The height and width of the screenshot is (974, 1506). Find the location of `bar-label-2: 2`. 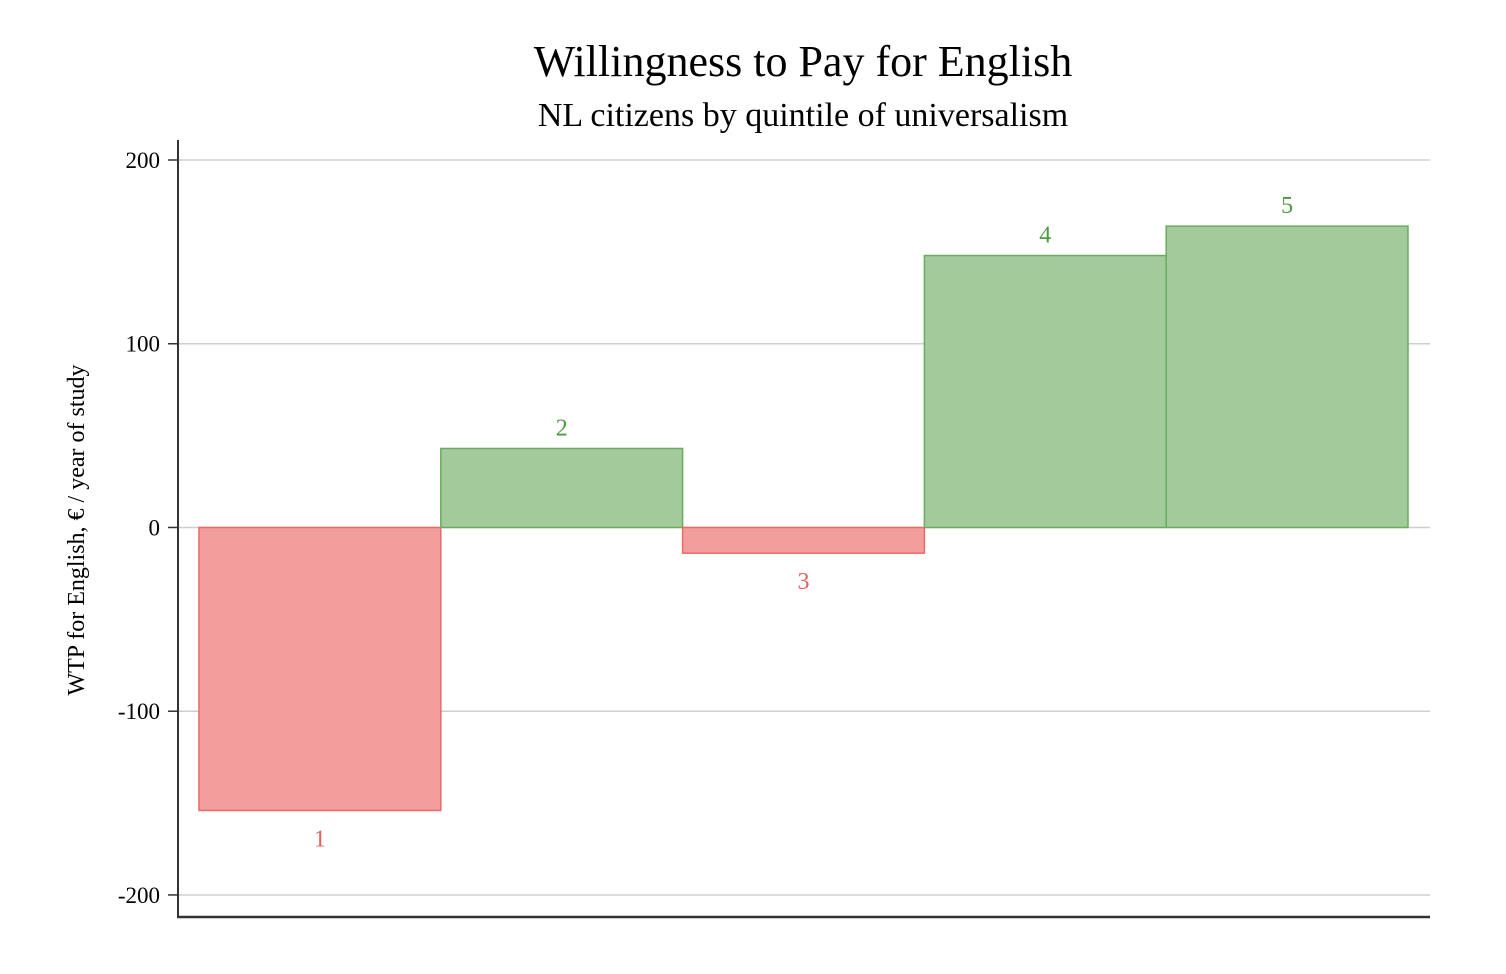

bar-label-2: 2 is located at coordinates (562, 428).